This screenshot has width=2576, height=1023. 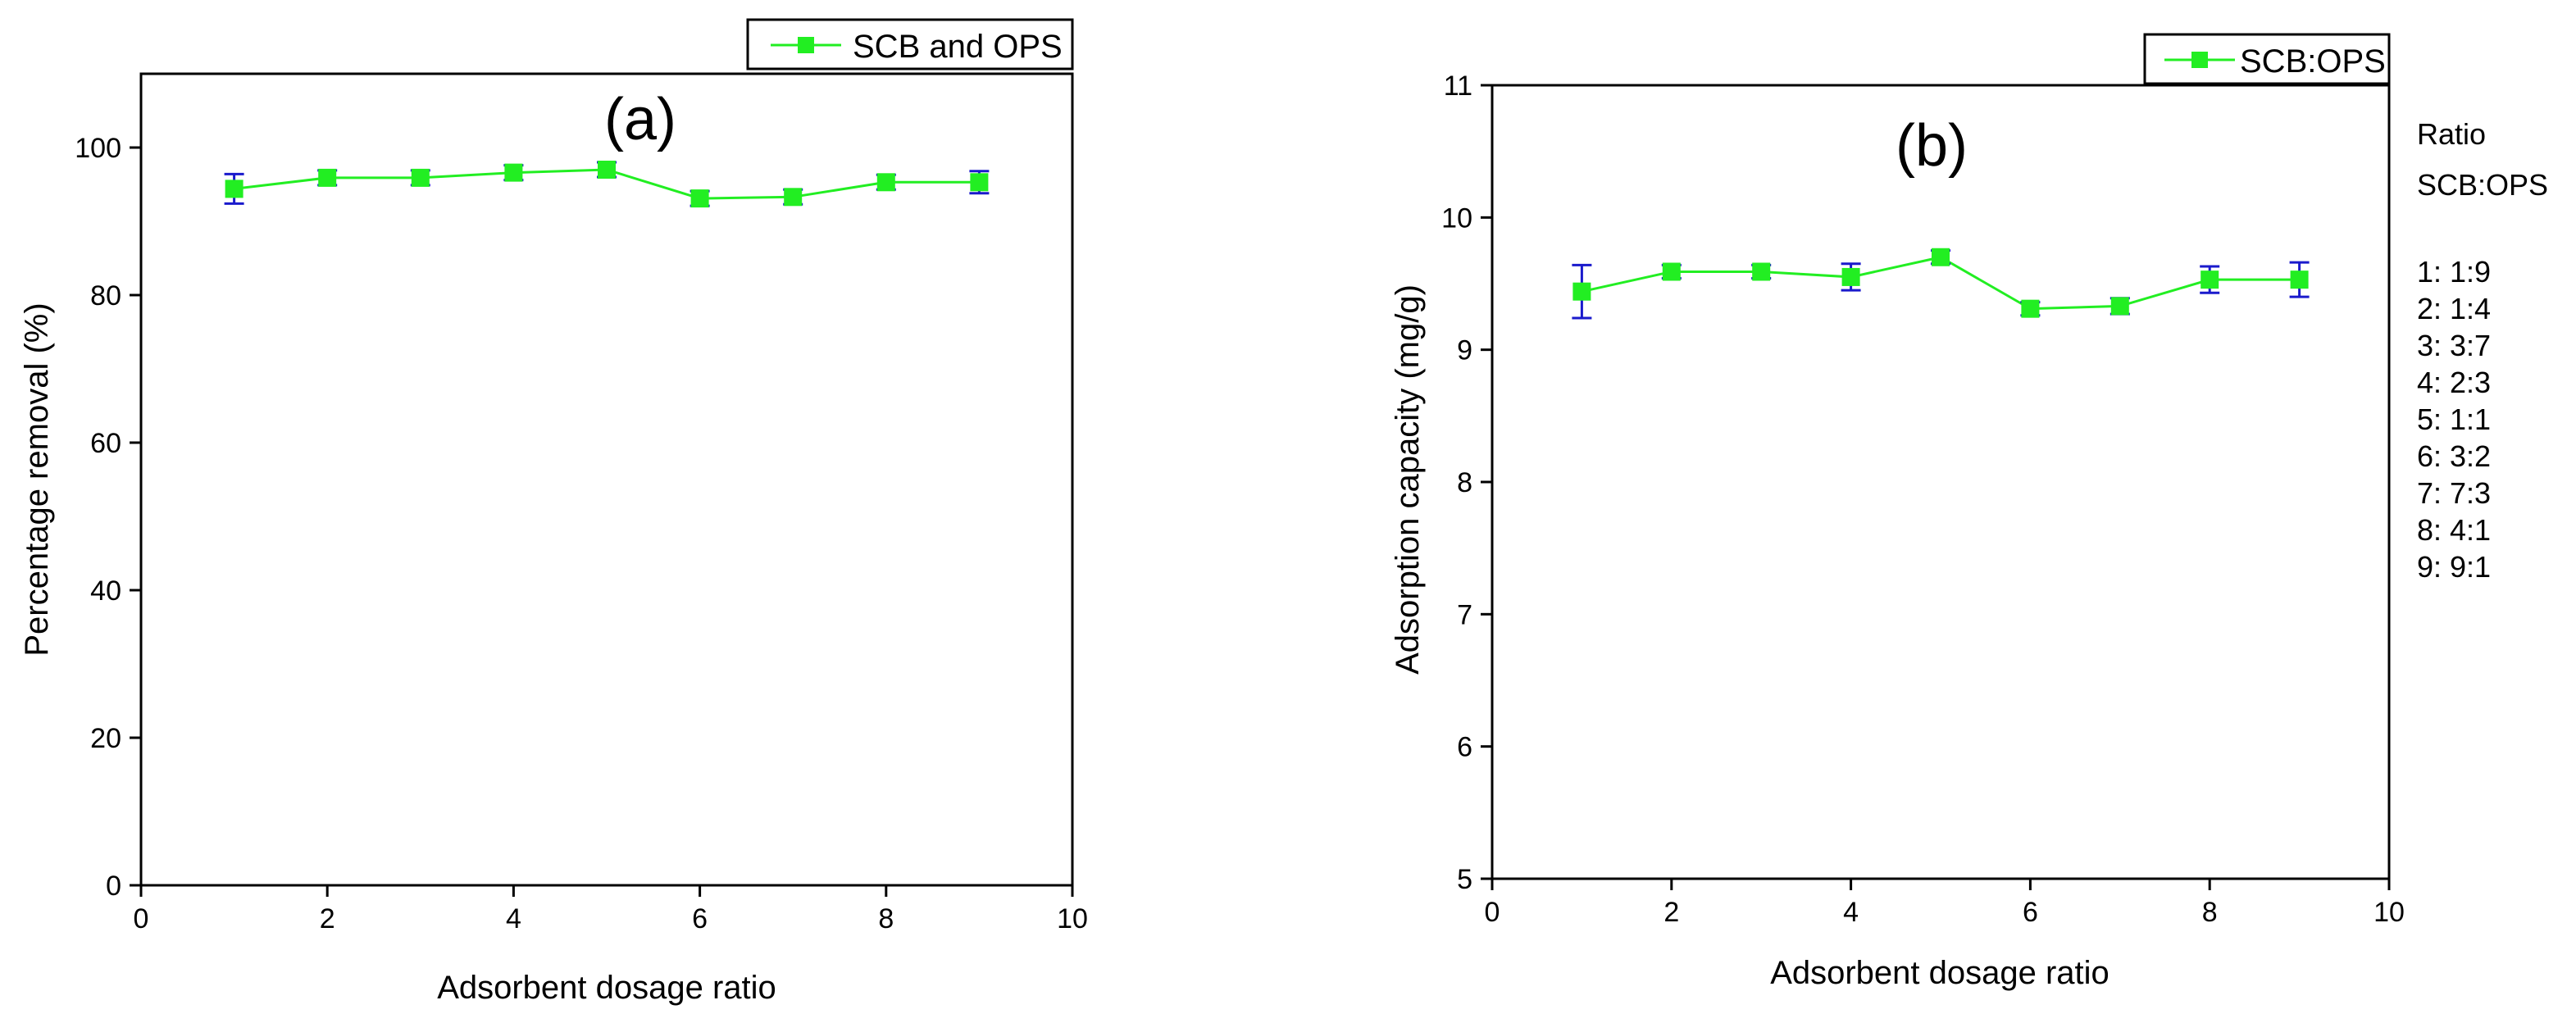 What do you see at coordinates (2454, 308) in the screenshot?
I see `ratio-item: 2: 1:4` at bounding box center [2454, 308].